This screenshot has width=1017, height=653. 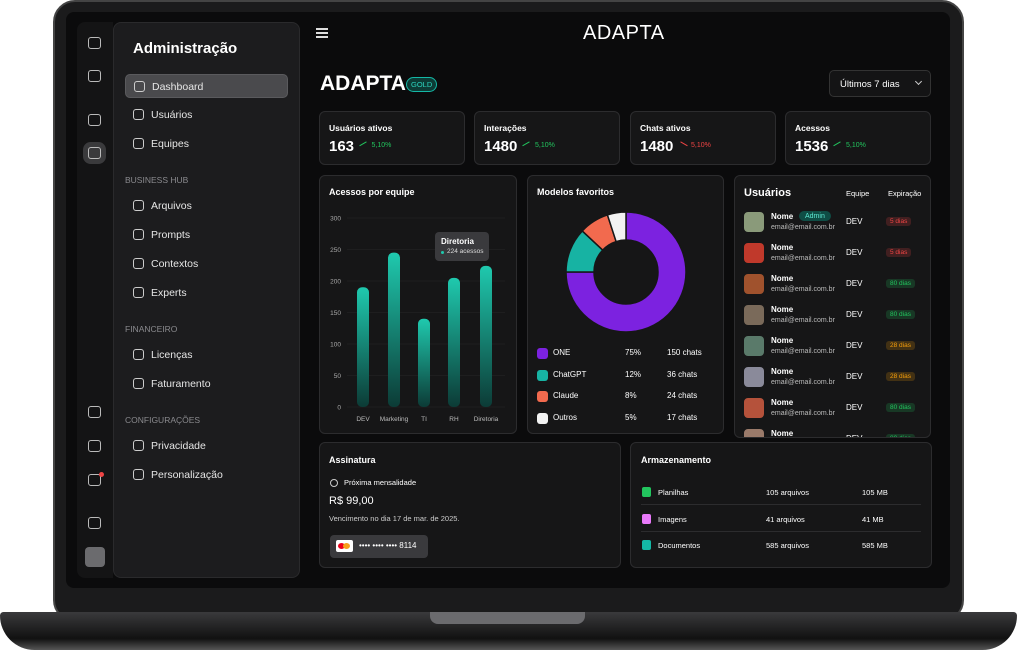 I want to click on page-title: ADAPTA, so click(x=363, y=83).